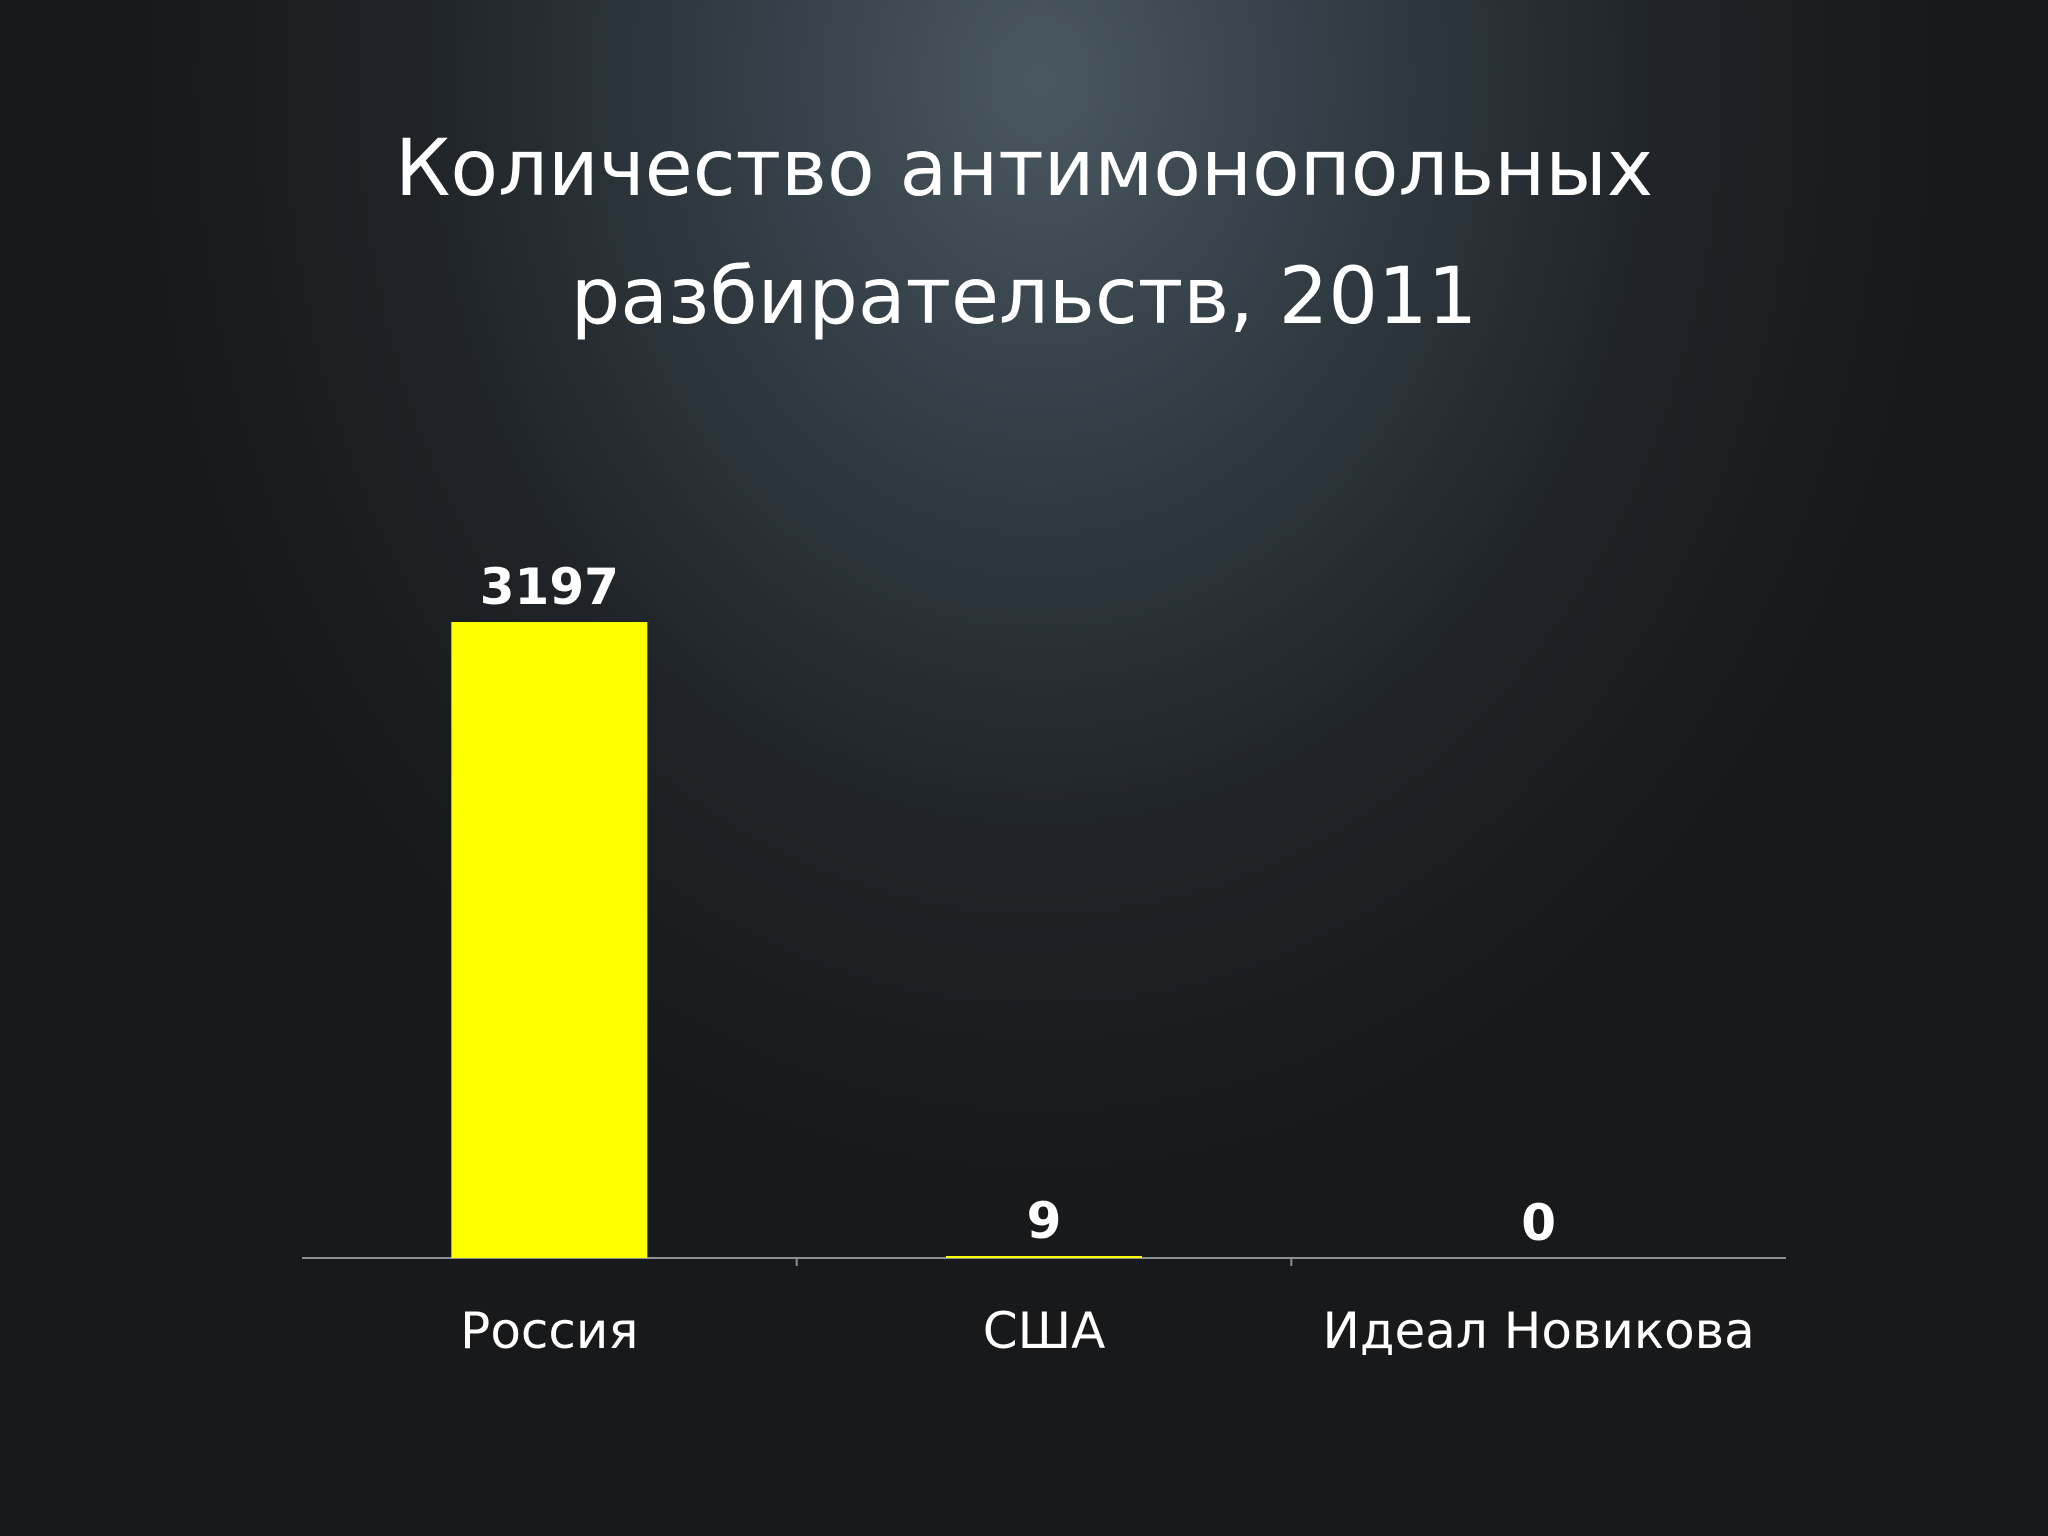  I want to click on slide-title-line-1: Количество антимонопольных, so click(1024, 169).